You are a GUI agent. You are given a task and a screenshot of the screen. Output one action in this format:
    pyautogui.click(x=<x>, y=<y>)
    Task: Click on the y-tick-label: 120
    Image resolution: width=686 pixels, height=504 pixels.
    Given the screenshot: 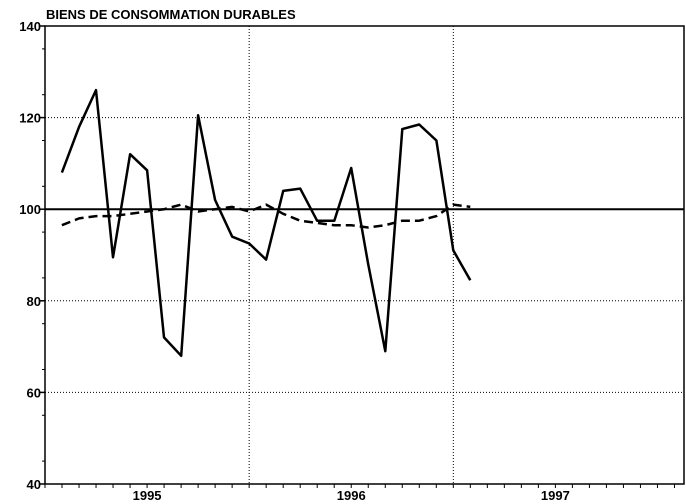 What is the action you would take?
    pyautogui.click(x=30, y=118)
    